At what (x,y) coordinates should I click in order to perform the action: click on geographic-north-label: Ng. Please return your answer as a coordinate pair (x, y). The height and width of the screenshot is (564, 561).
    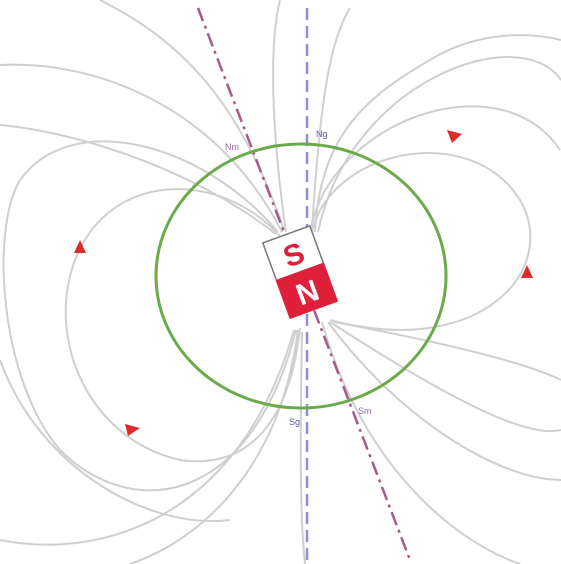
    Looking at the image, I should click on (322, 134).